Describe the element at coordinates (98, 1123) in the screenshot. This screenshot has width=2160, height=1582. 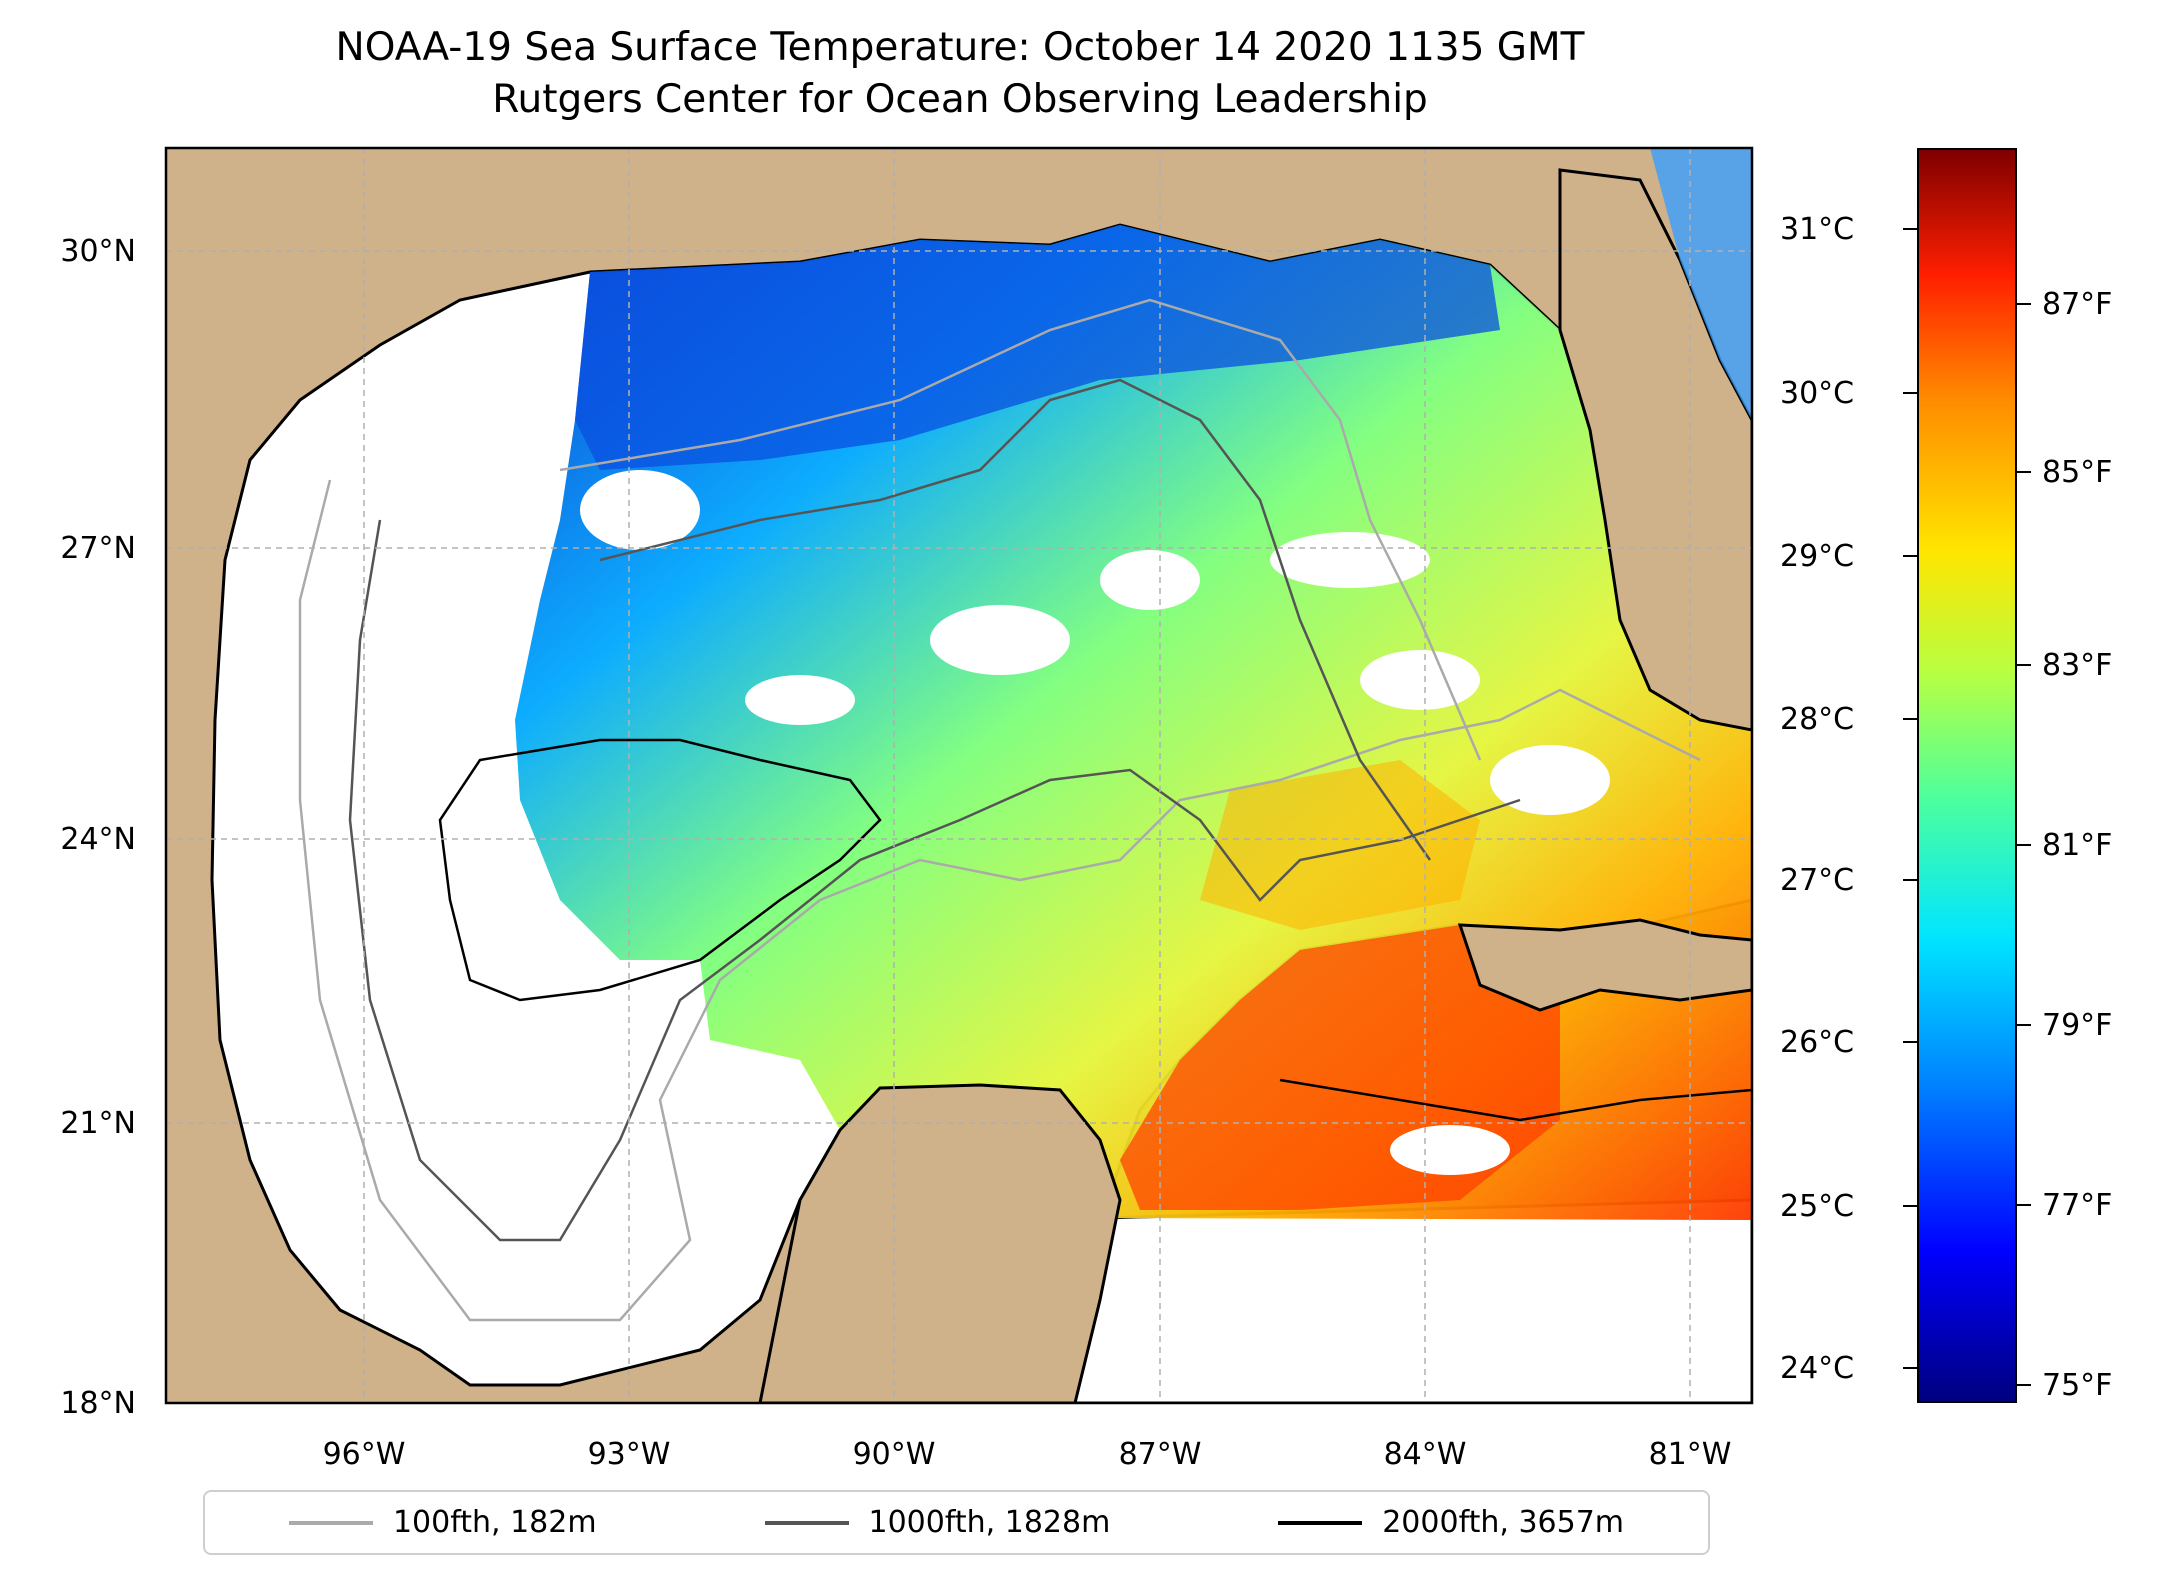
I see `lat-label-21n: 21°N` at that location.